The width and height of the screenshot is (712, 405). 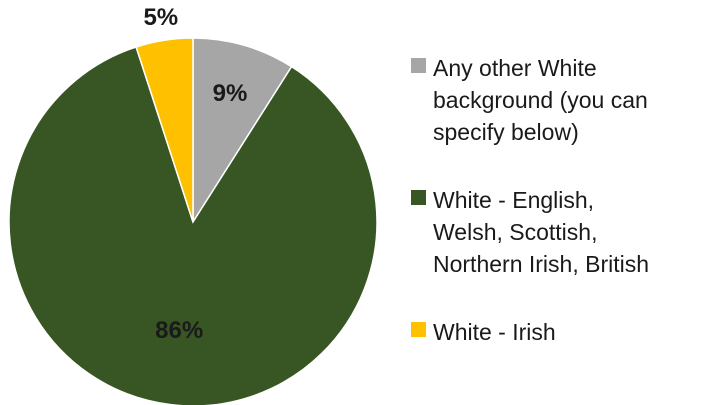 I want to click on data-label-white-british: 86%, so click(x=179, y=330).